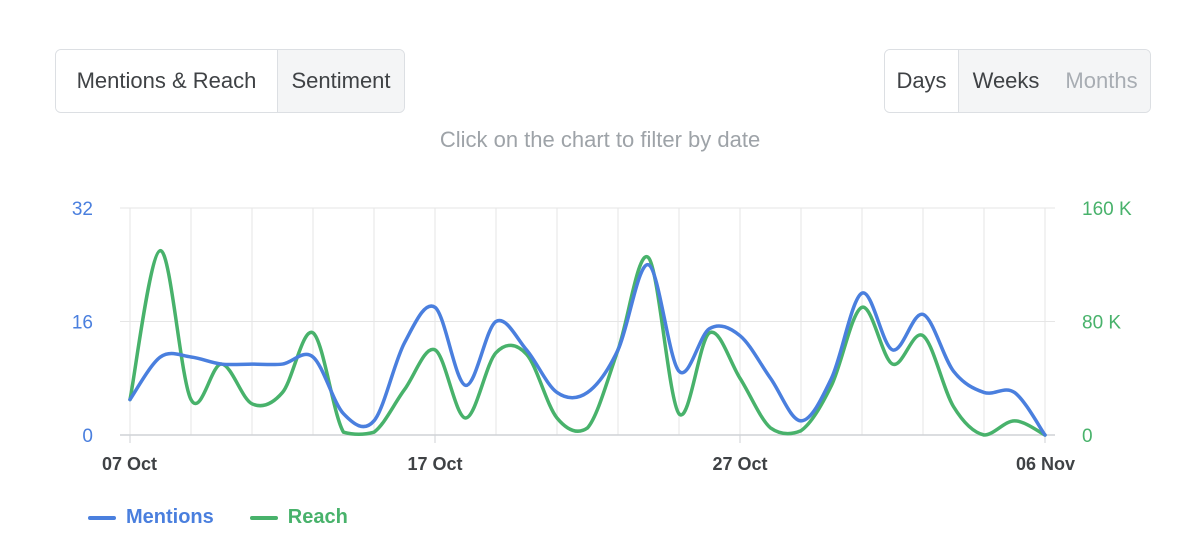  I want to click on y-left-tick-label: 32, so click(82, 209).